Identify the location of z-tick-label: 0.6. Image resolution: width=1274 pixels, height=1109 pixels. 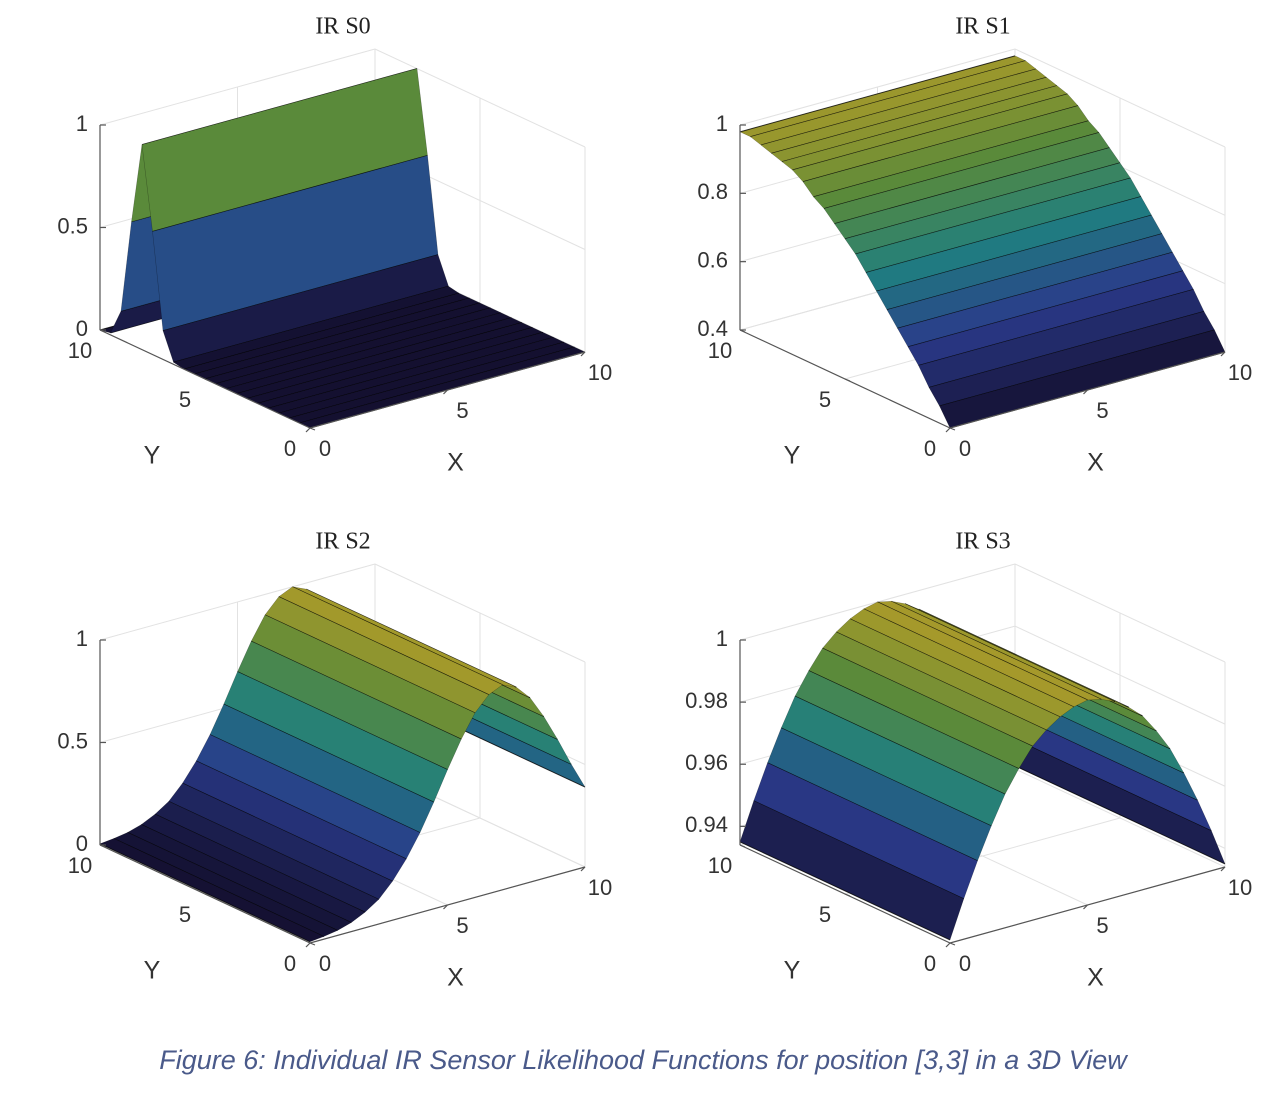
(712, 259).